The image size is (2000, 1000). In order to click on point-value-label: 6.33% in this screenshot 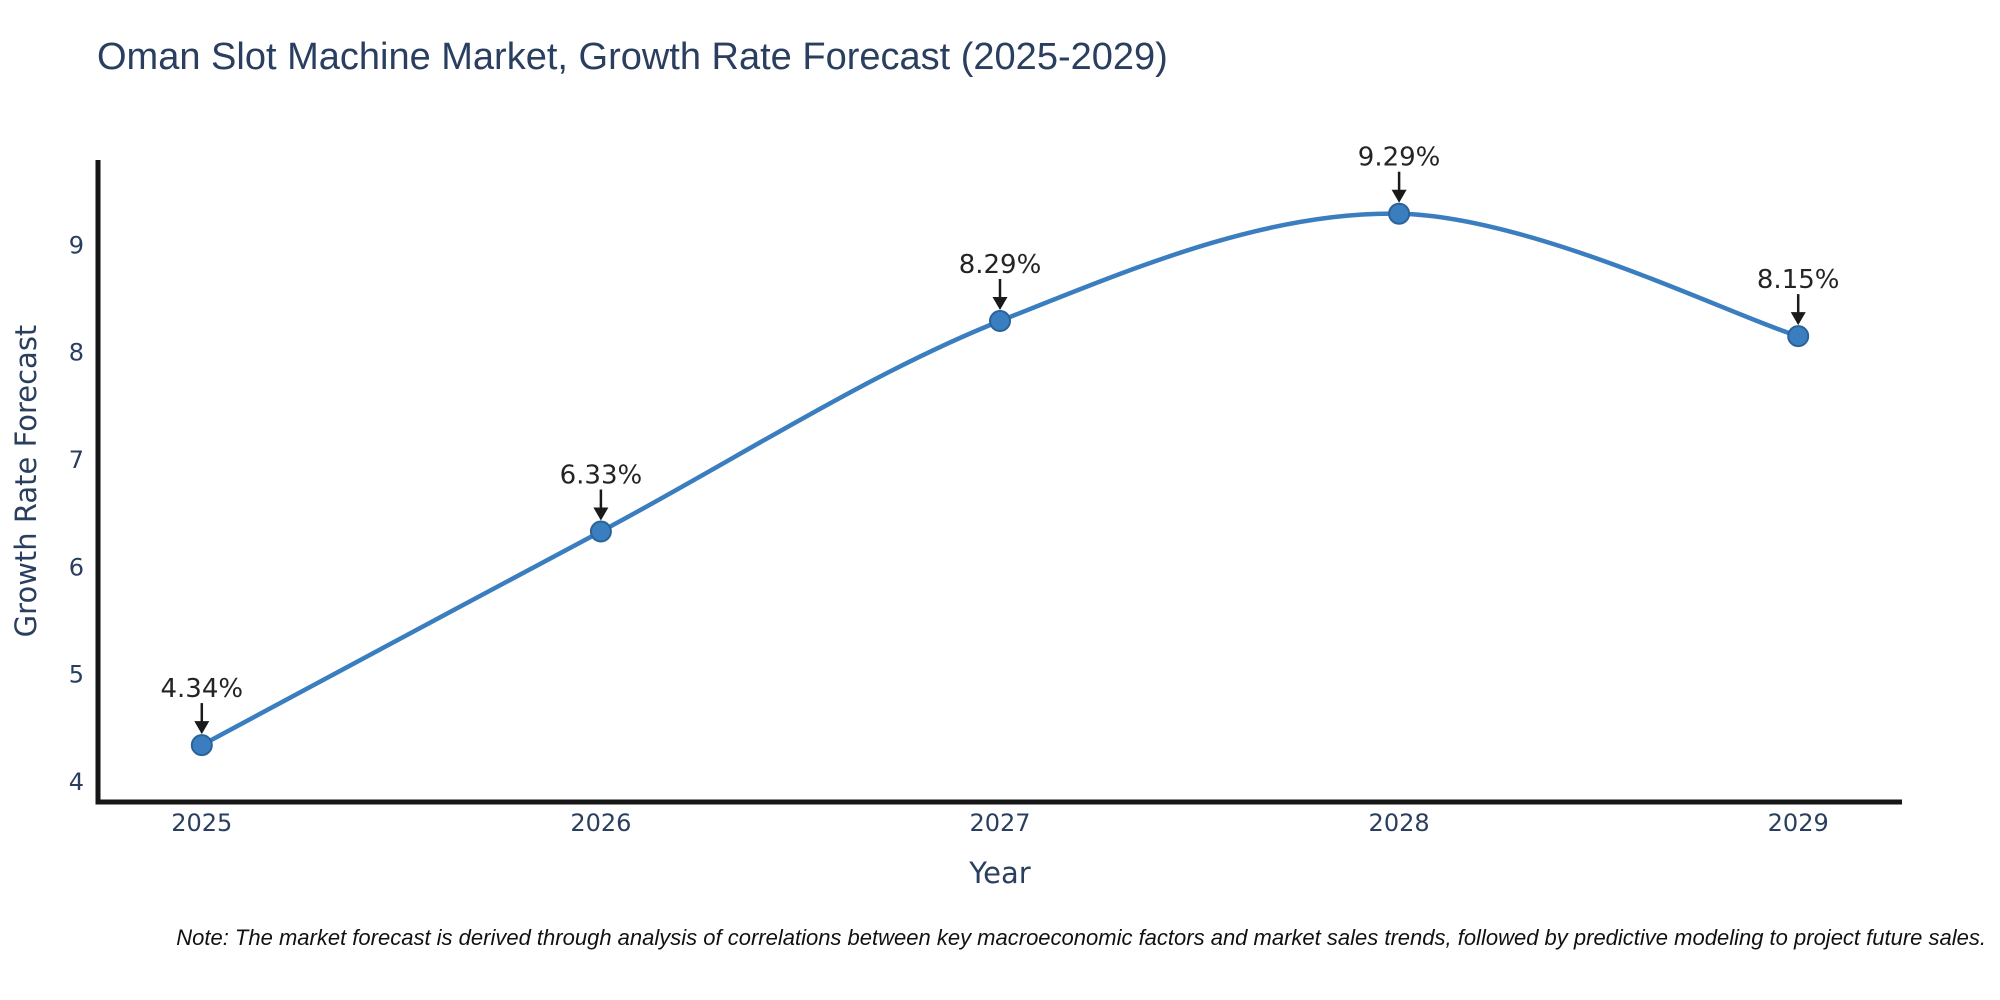, I will do `click(601, 476)`.